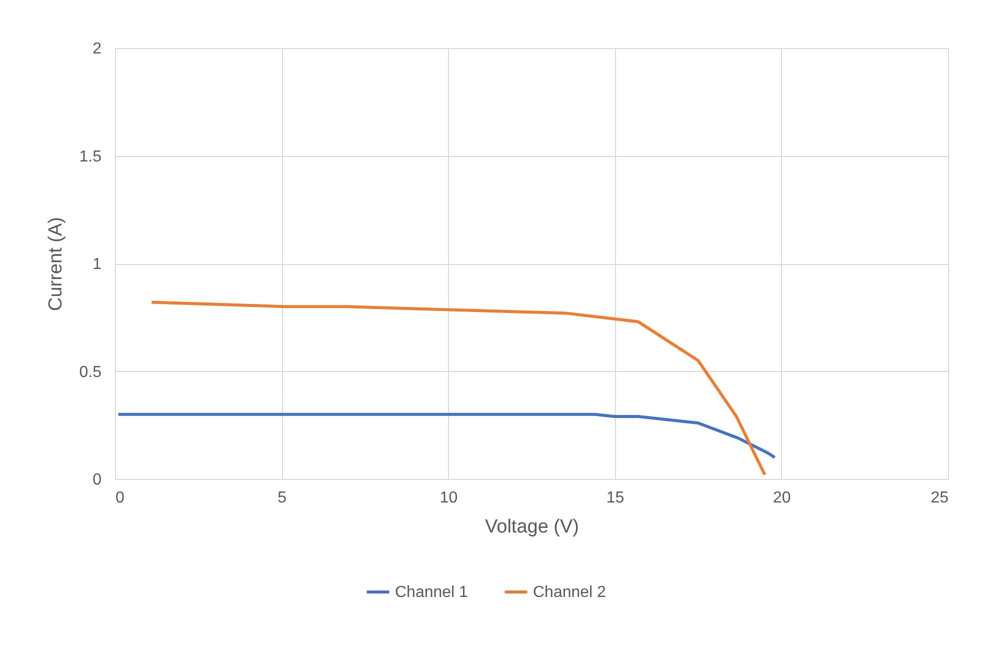 The width and height of the screenshot is (998, 646). Describe the element at coordinates (90, 157) in the screenshot. I see `y-tick-label: 1.5` at that location.